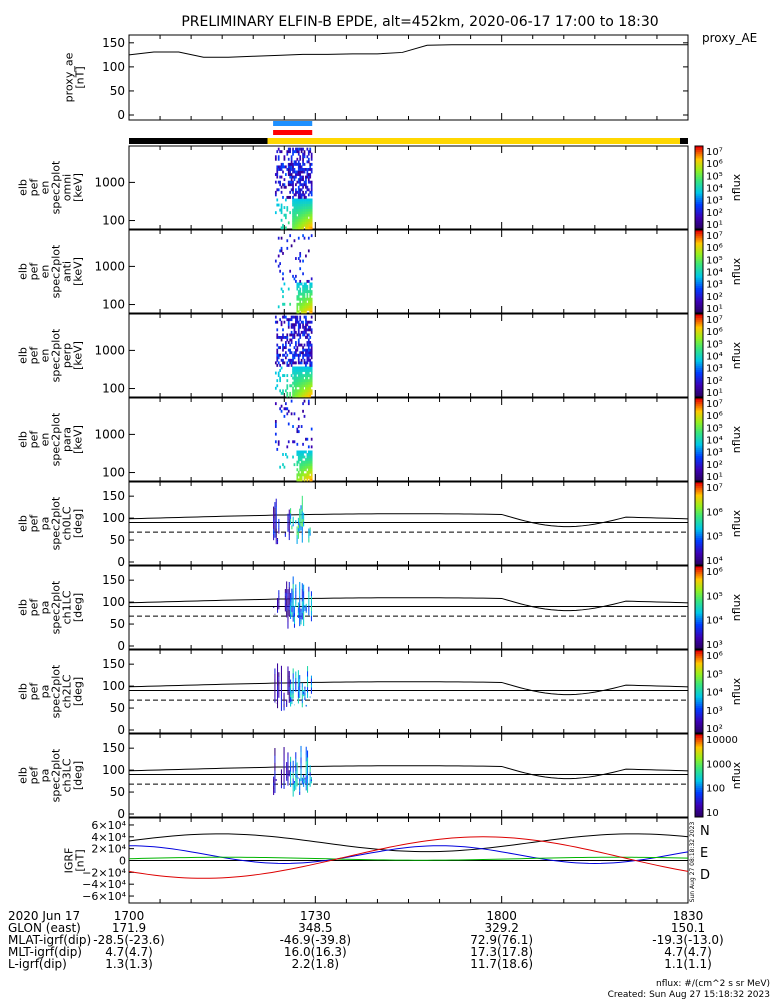  What do you see at coordinates (714, 674) in the screenshot?
I see `colorbar-tick-label: 10⁵` at bounding box center [714, 674].